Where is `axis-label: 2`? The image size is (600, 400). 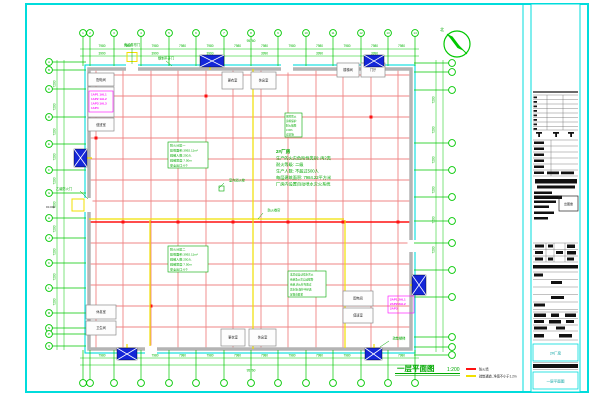
axis-label: 2 is located at coordinates (90, 33).